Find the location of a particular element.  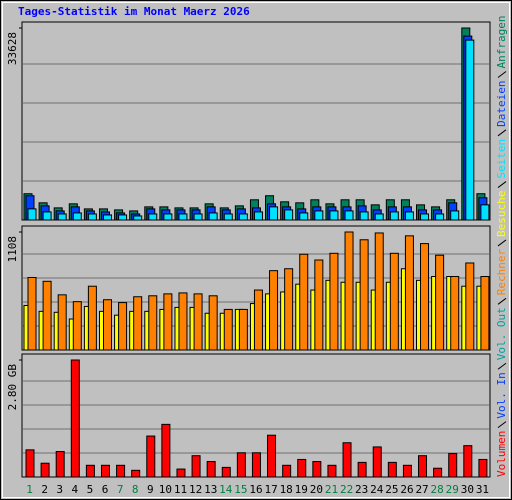

x-tick-label: 2 is located at coordinates (44, 489).